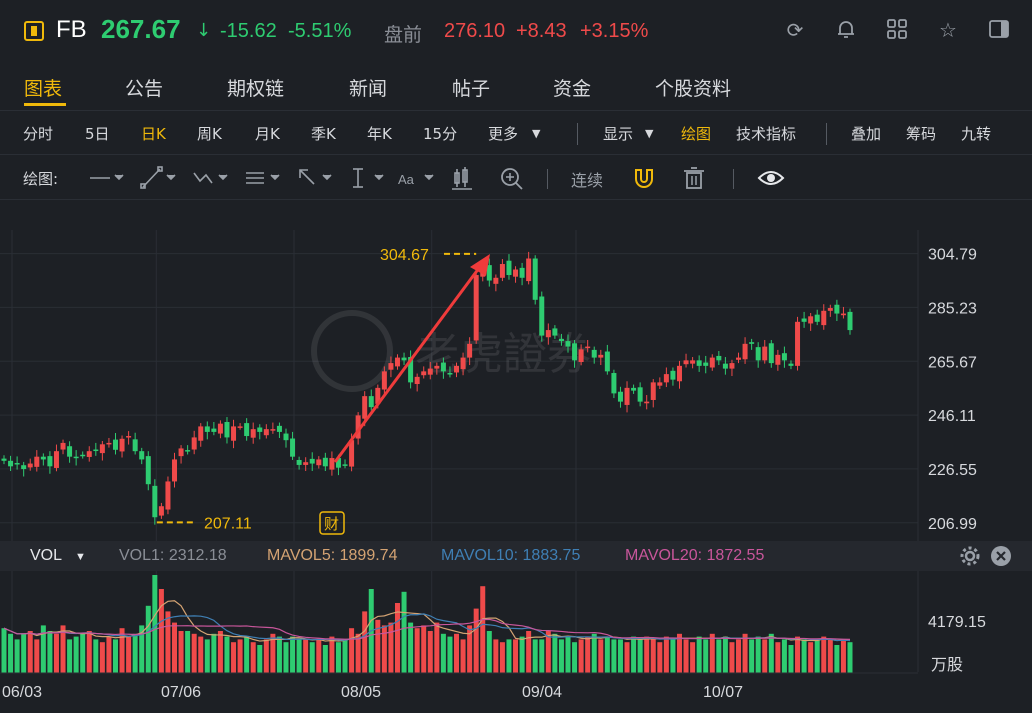  I want to click on zoom-icon, so click(512, 179).